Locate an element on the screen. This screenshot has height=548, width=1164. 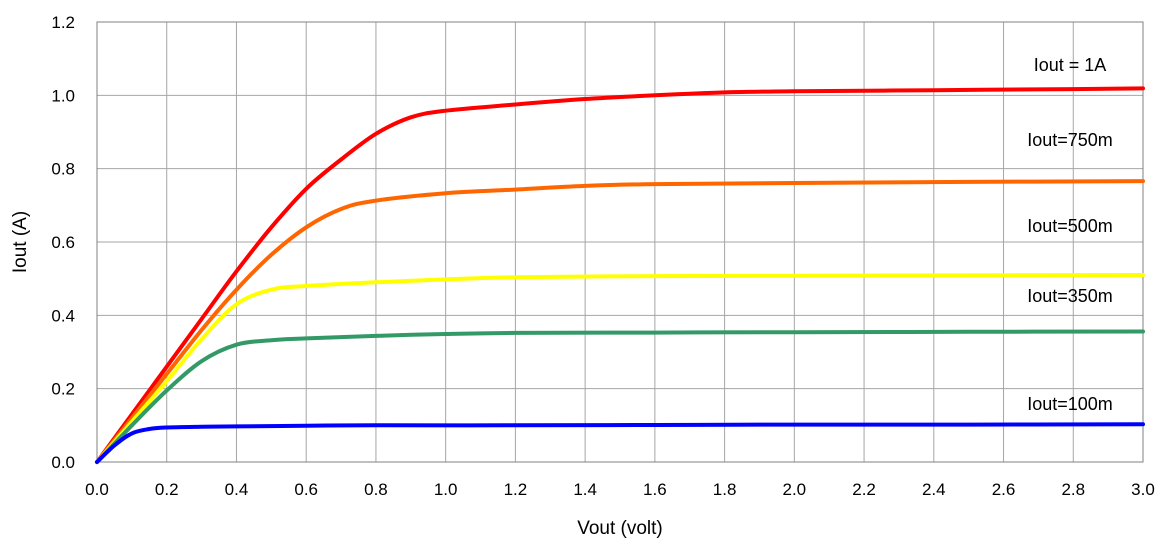
x-tick-label: 0.8 is located at coordinates (376, 489).